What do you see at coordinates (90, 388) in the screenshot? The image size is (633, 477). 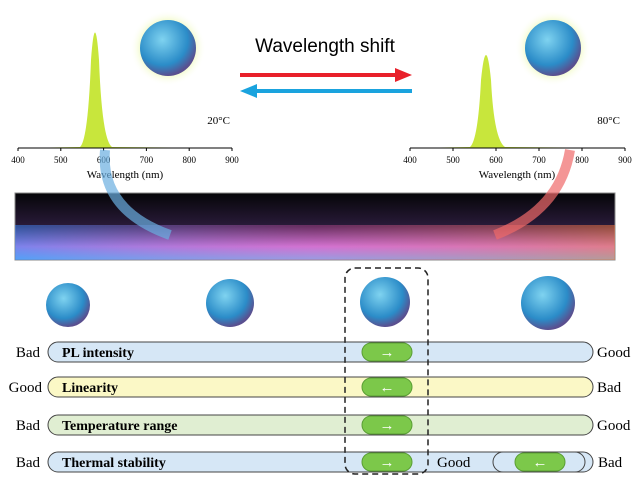 I see `property-label: Linearity` at bounding box center [90, 388].